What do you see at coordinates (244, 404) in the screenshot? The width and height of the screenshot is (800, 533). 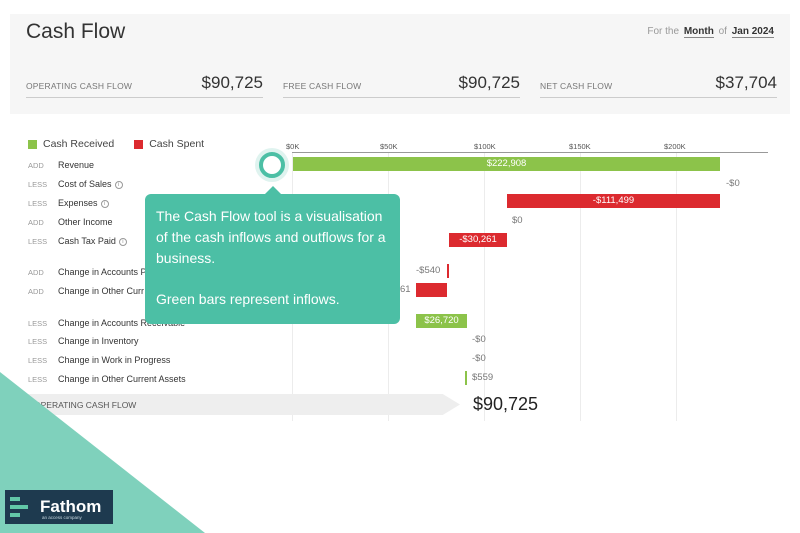 I see `total-band` at bounding box center [244, 404].